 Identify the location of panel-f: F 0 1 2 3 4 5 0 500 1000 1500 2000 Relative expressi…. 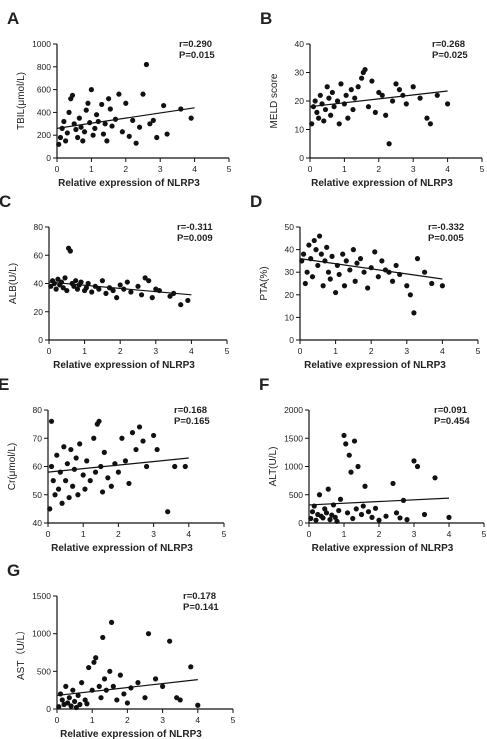
(373, 464).